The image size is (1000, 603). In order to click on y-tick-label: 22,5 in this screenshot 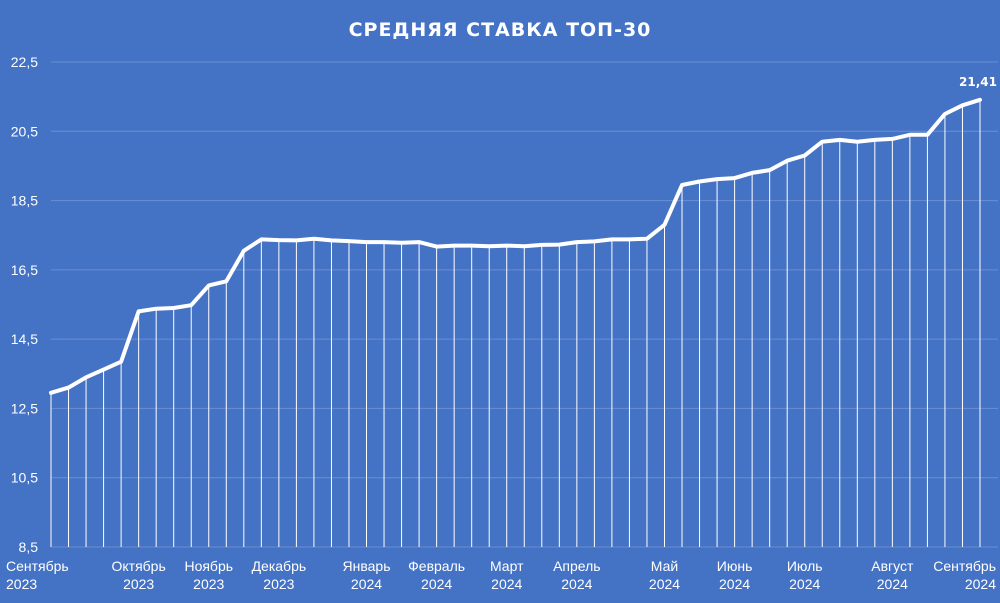, I will do `click(24, 62)`.